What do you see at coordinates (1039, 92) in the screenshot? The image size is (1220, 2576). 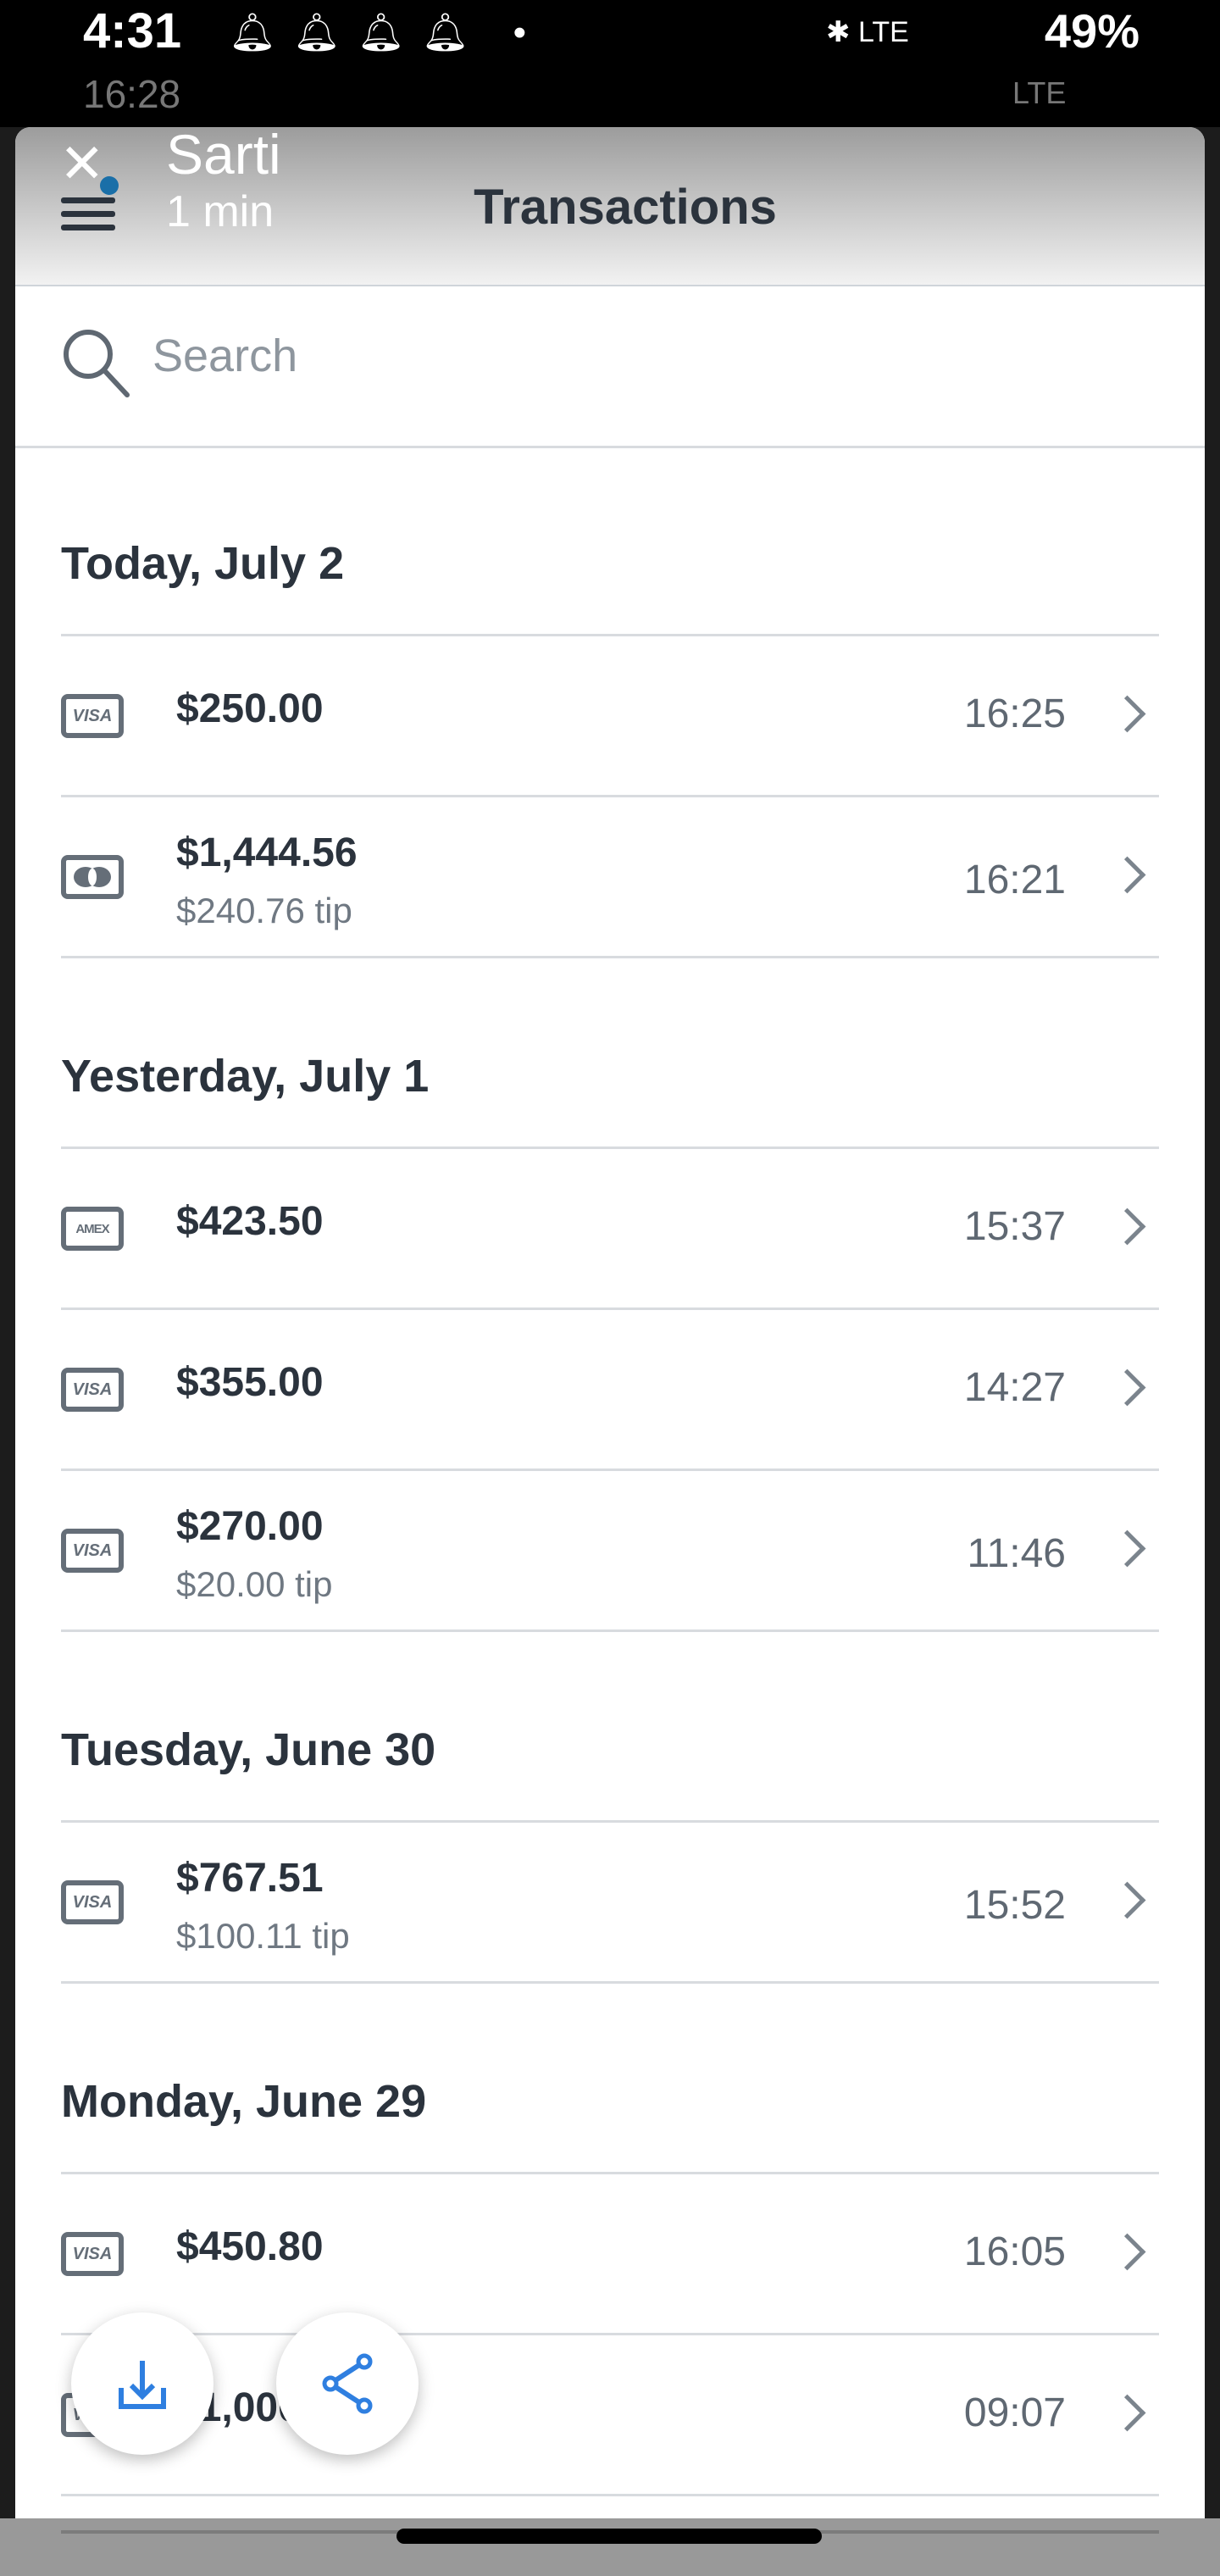 I see `network-label-behind: LTE` at bounding box center [1039, 92].